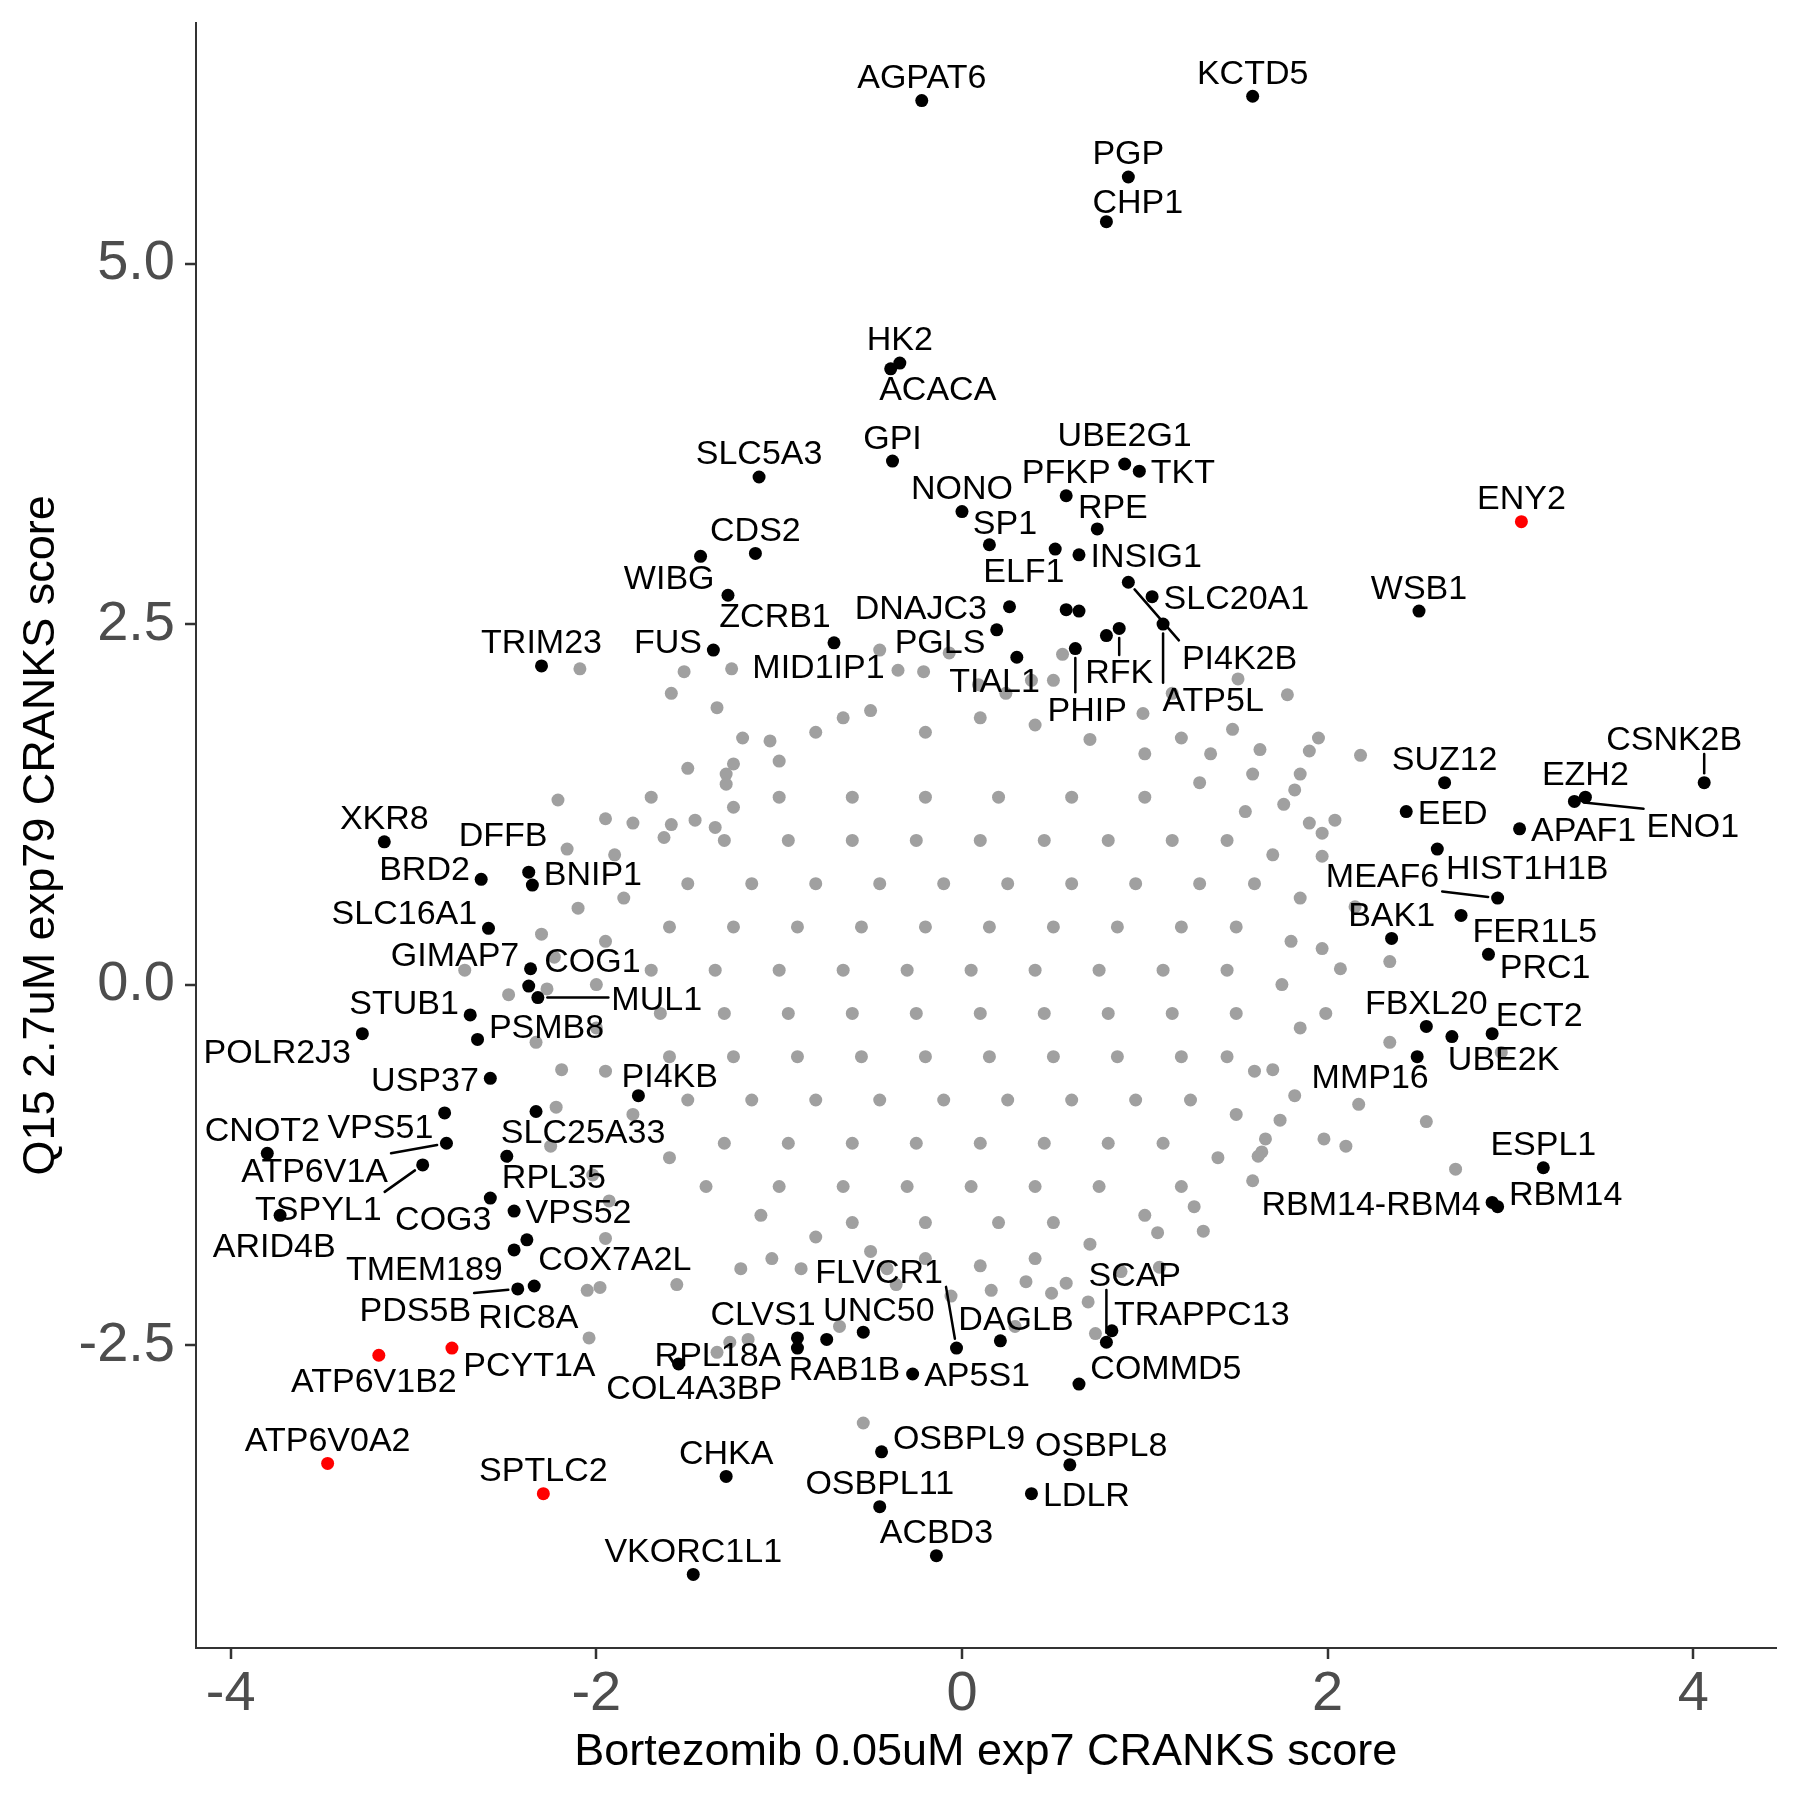  What do you see at coordinates (1128, 152) in the screenshot?
I see `annotation: PGP` at bounding box center [1128, 152].